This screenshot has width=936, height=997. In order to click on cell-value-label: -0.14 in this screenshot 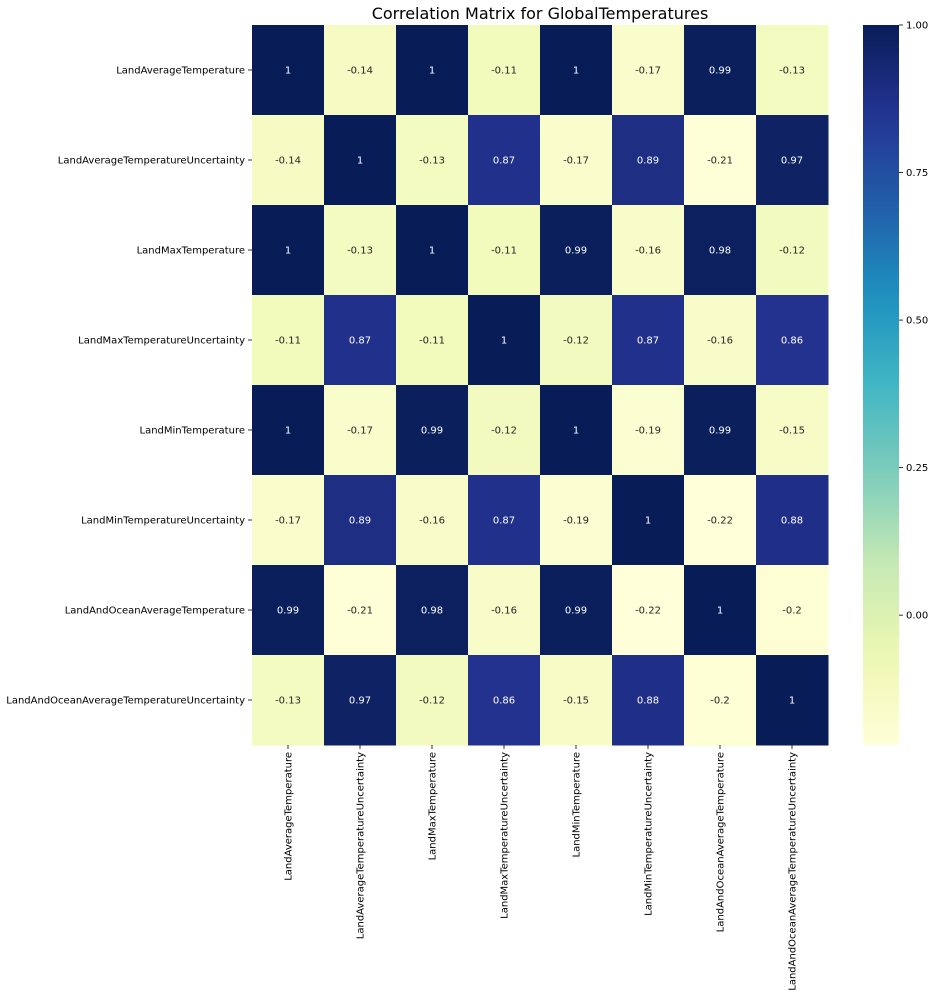, I will do `click(288, 161)`.